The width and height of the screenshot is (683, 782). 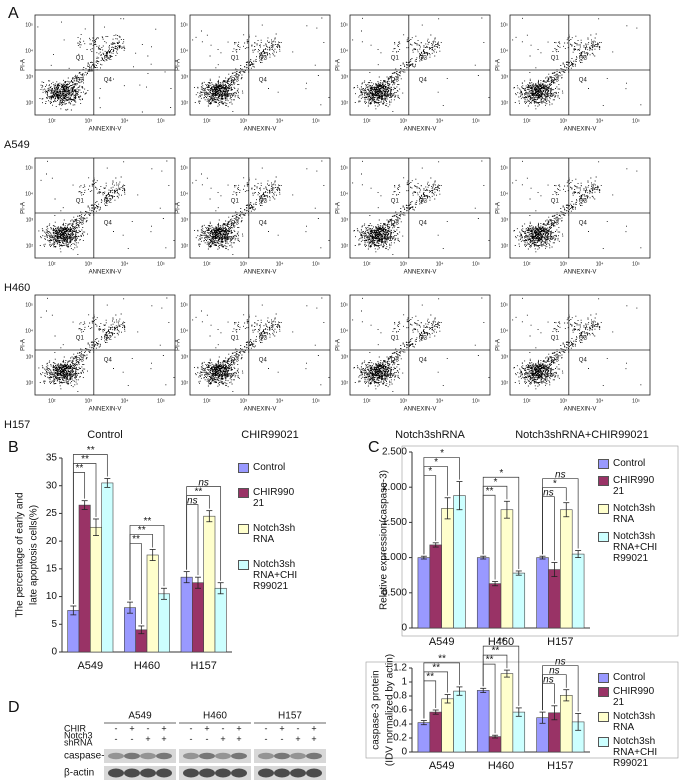 What do you see at coordinates (634, 486) in the screenshot?
I see `legend-label: CHIR99021` at bounding box center [634, 486].